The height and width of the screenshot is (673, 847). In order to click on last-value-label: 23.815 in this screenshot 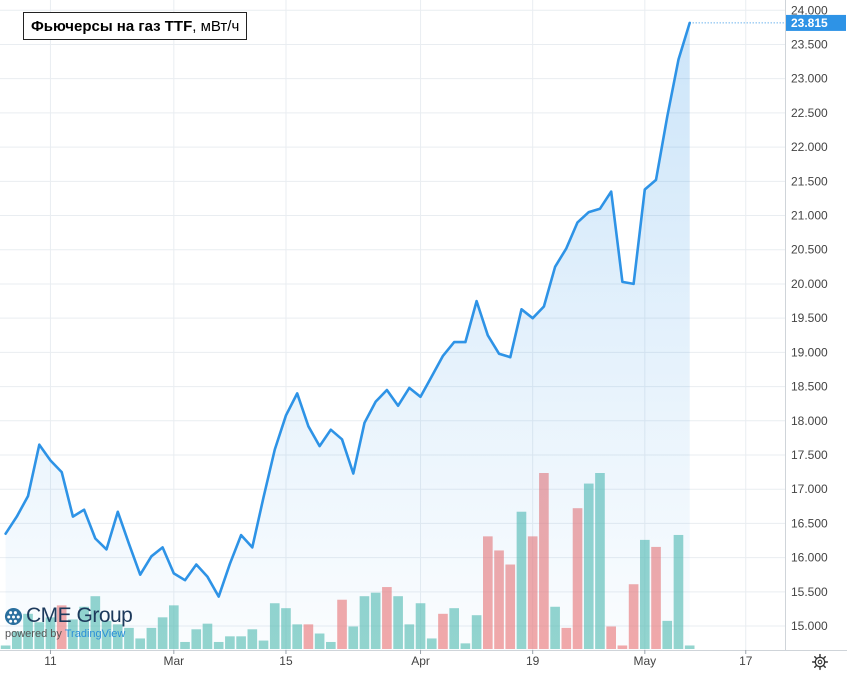, I will do `click(809, 23)`.